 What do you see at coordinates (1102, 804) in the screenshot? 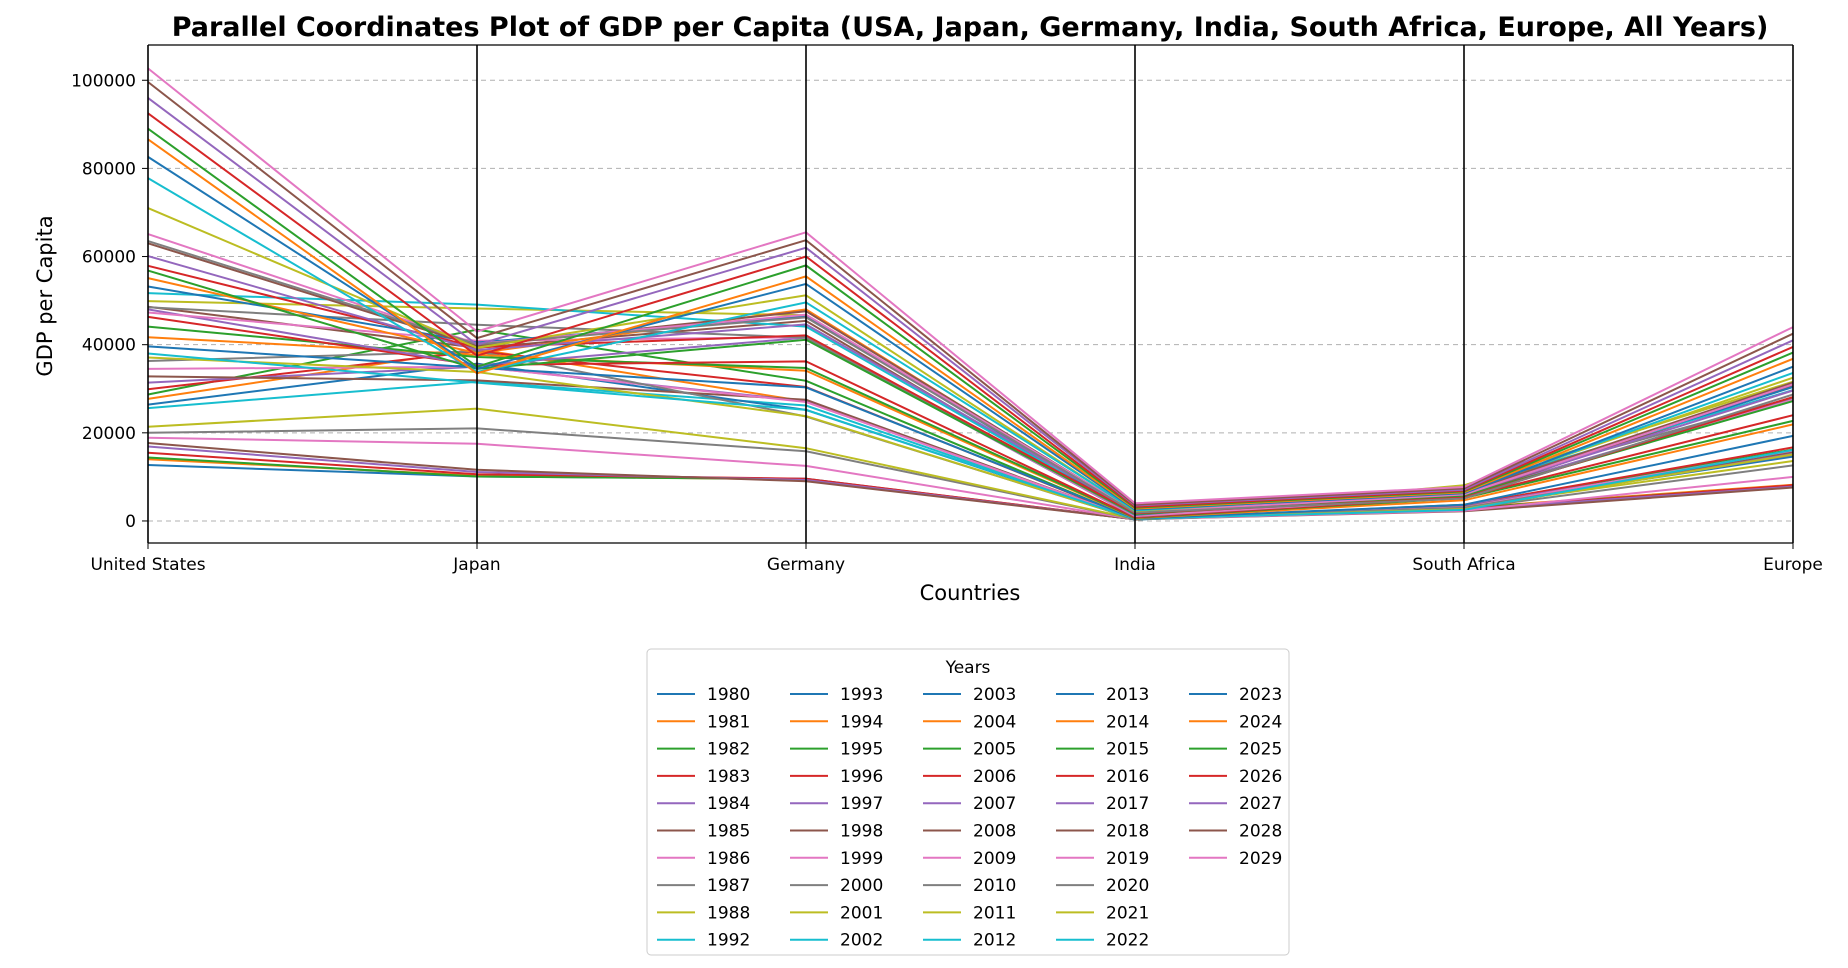
I see `legend-item-2017: 2017` at bounding box center [1102, 804].